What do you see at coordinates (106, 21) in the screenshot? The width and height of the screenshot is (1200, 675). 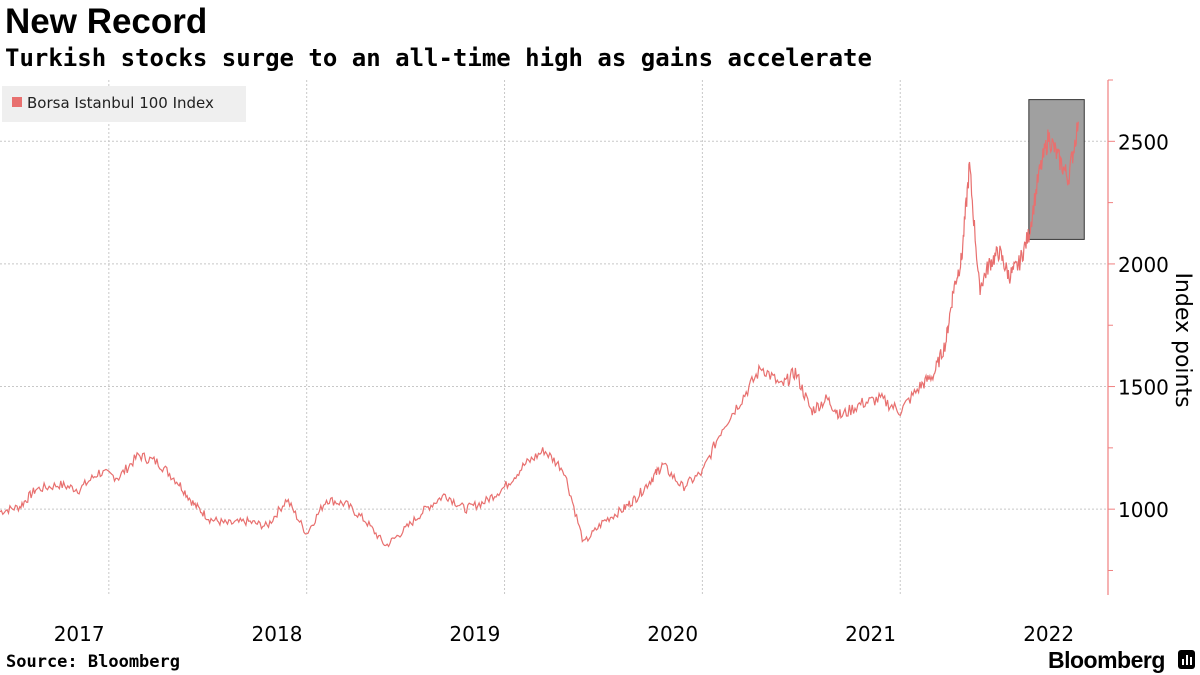 I see `chart-title: New Record` at bounding box center [106, 21].